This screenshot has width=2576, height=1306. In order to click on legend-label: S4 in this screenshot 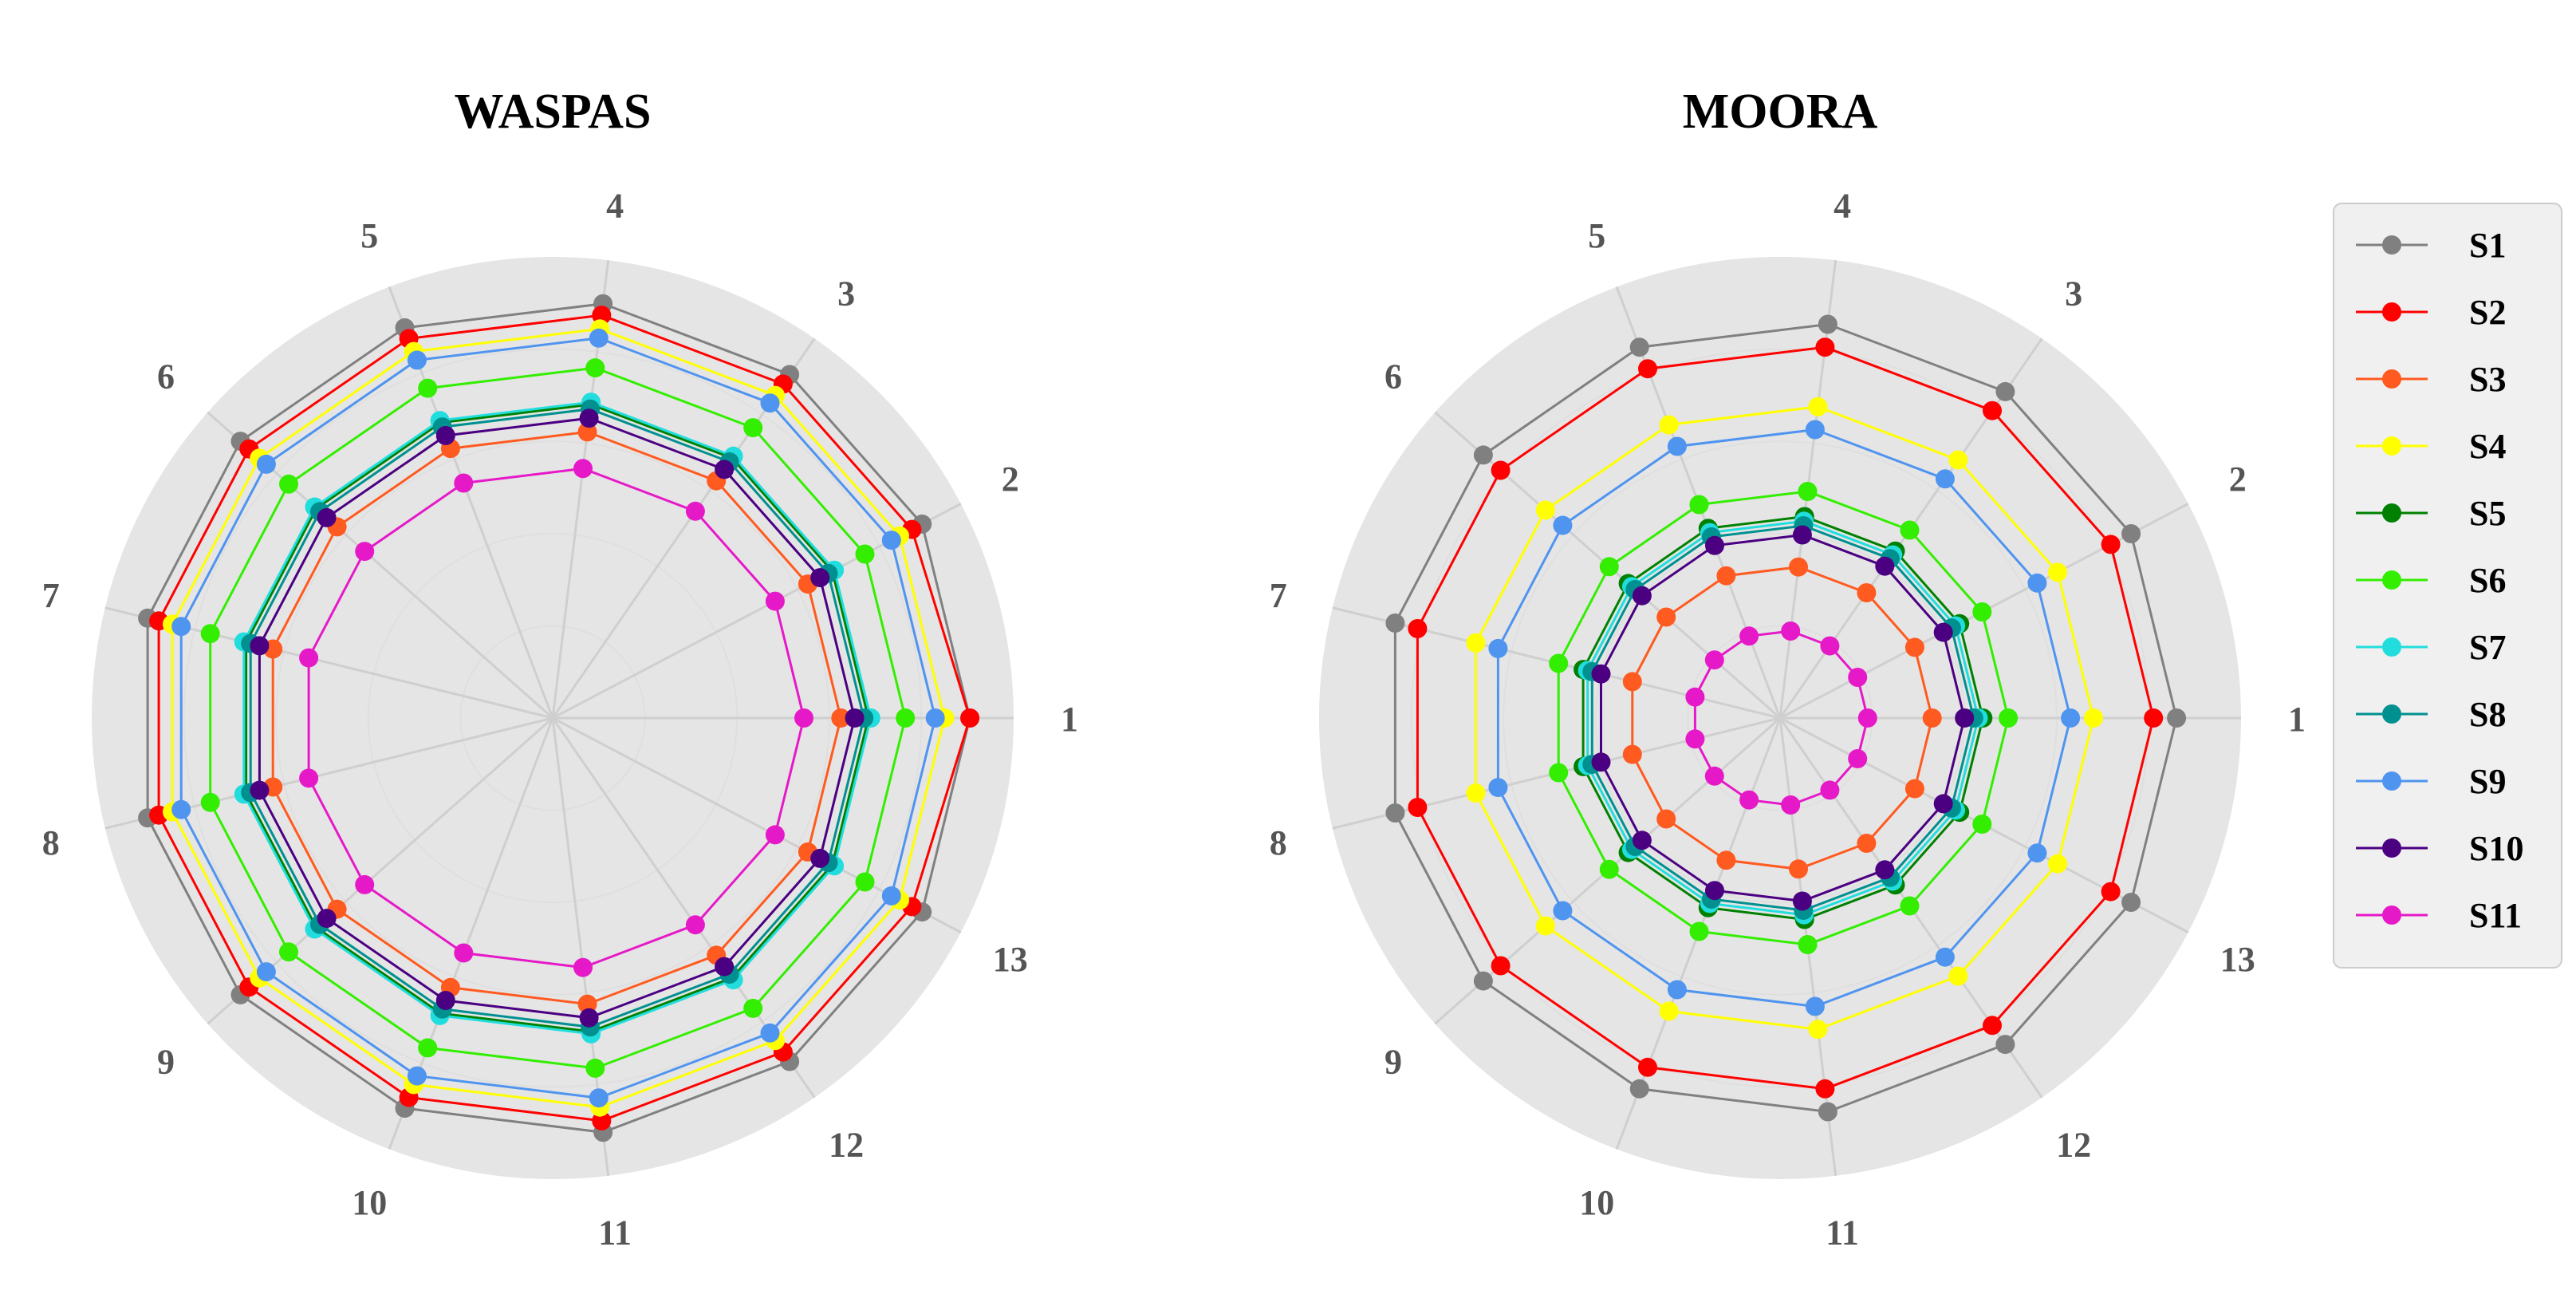, I will do `click(2487, 446)`.